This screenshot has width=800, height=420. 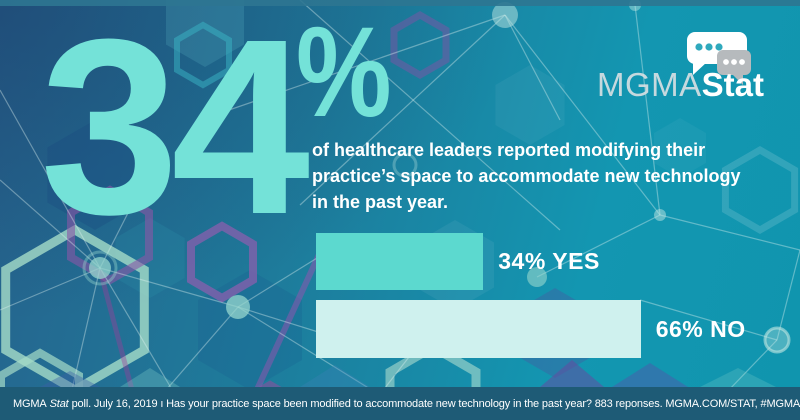 I want to click on logo-text: MGMAStat, so click(x=680, y=84).